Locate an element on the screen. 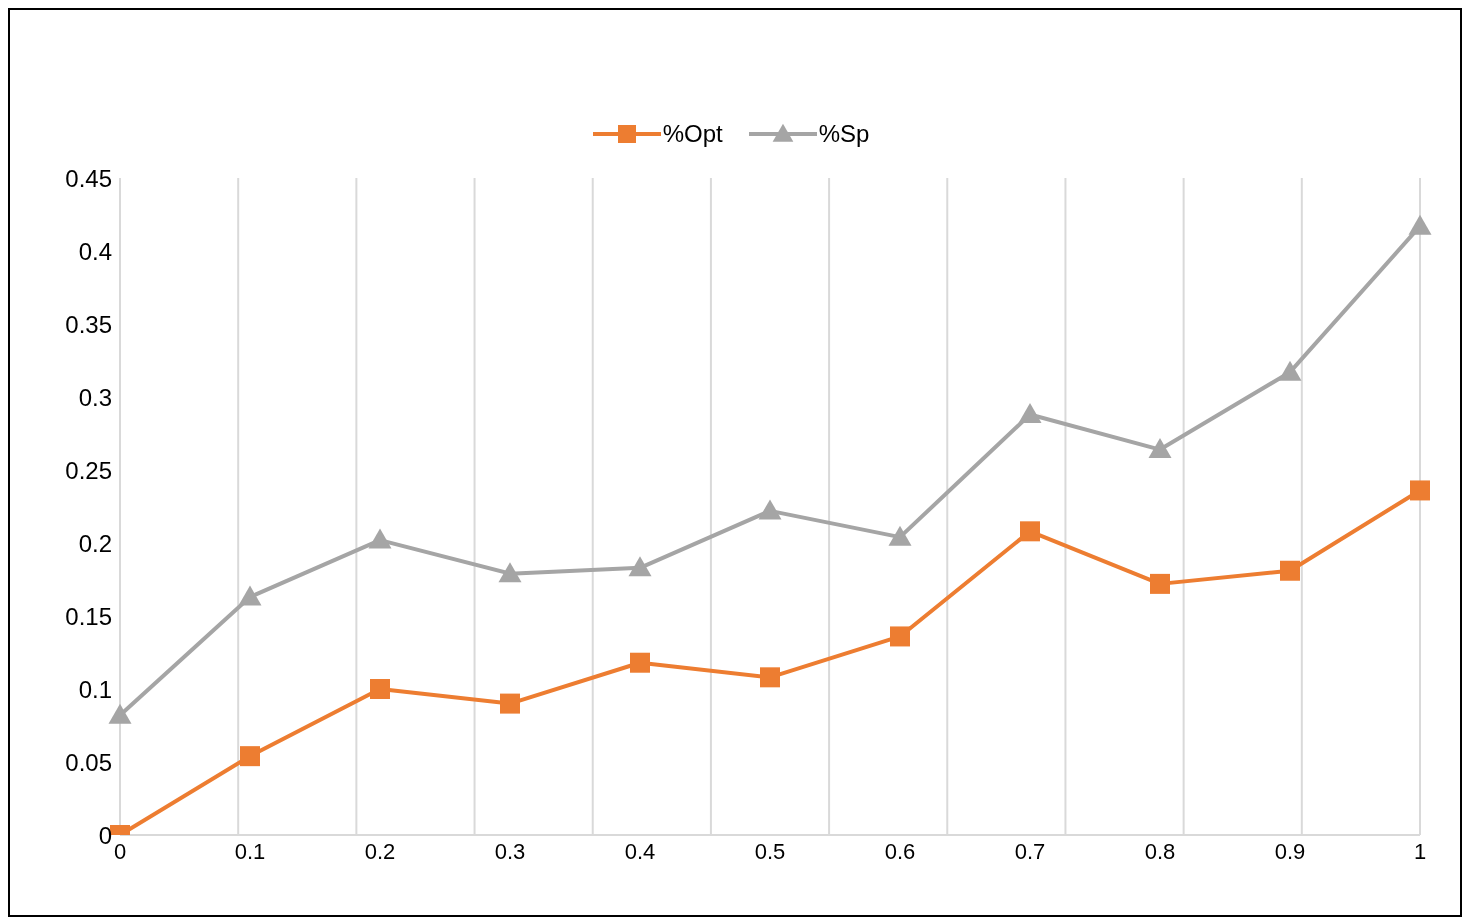 This screenshot has height=924, width=1471. x-tick-label: 0.6 is located at coordinates (900, 851).